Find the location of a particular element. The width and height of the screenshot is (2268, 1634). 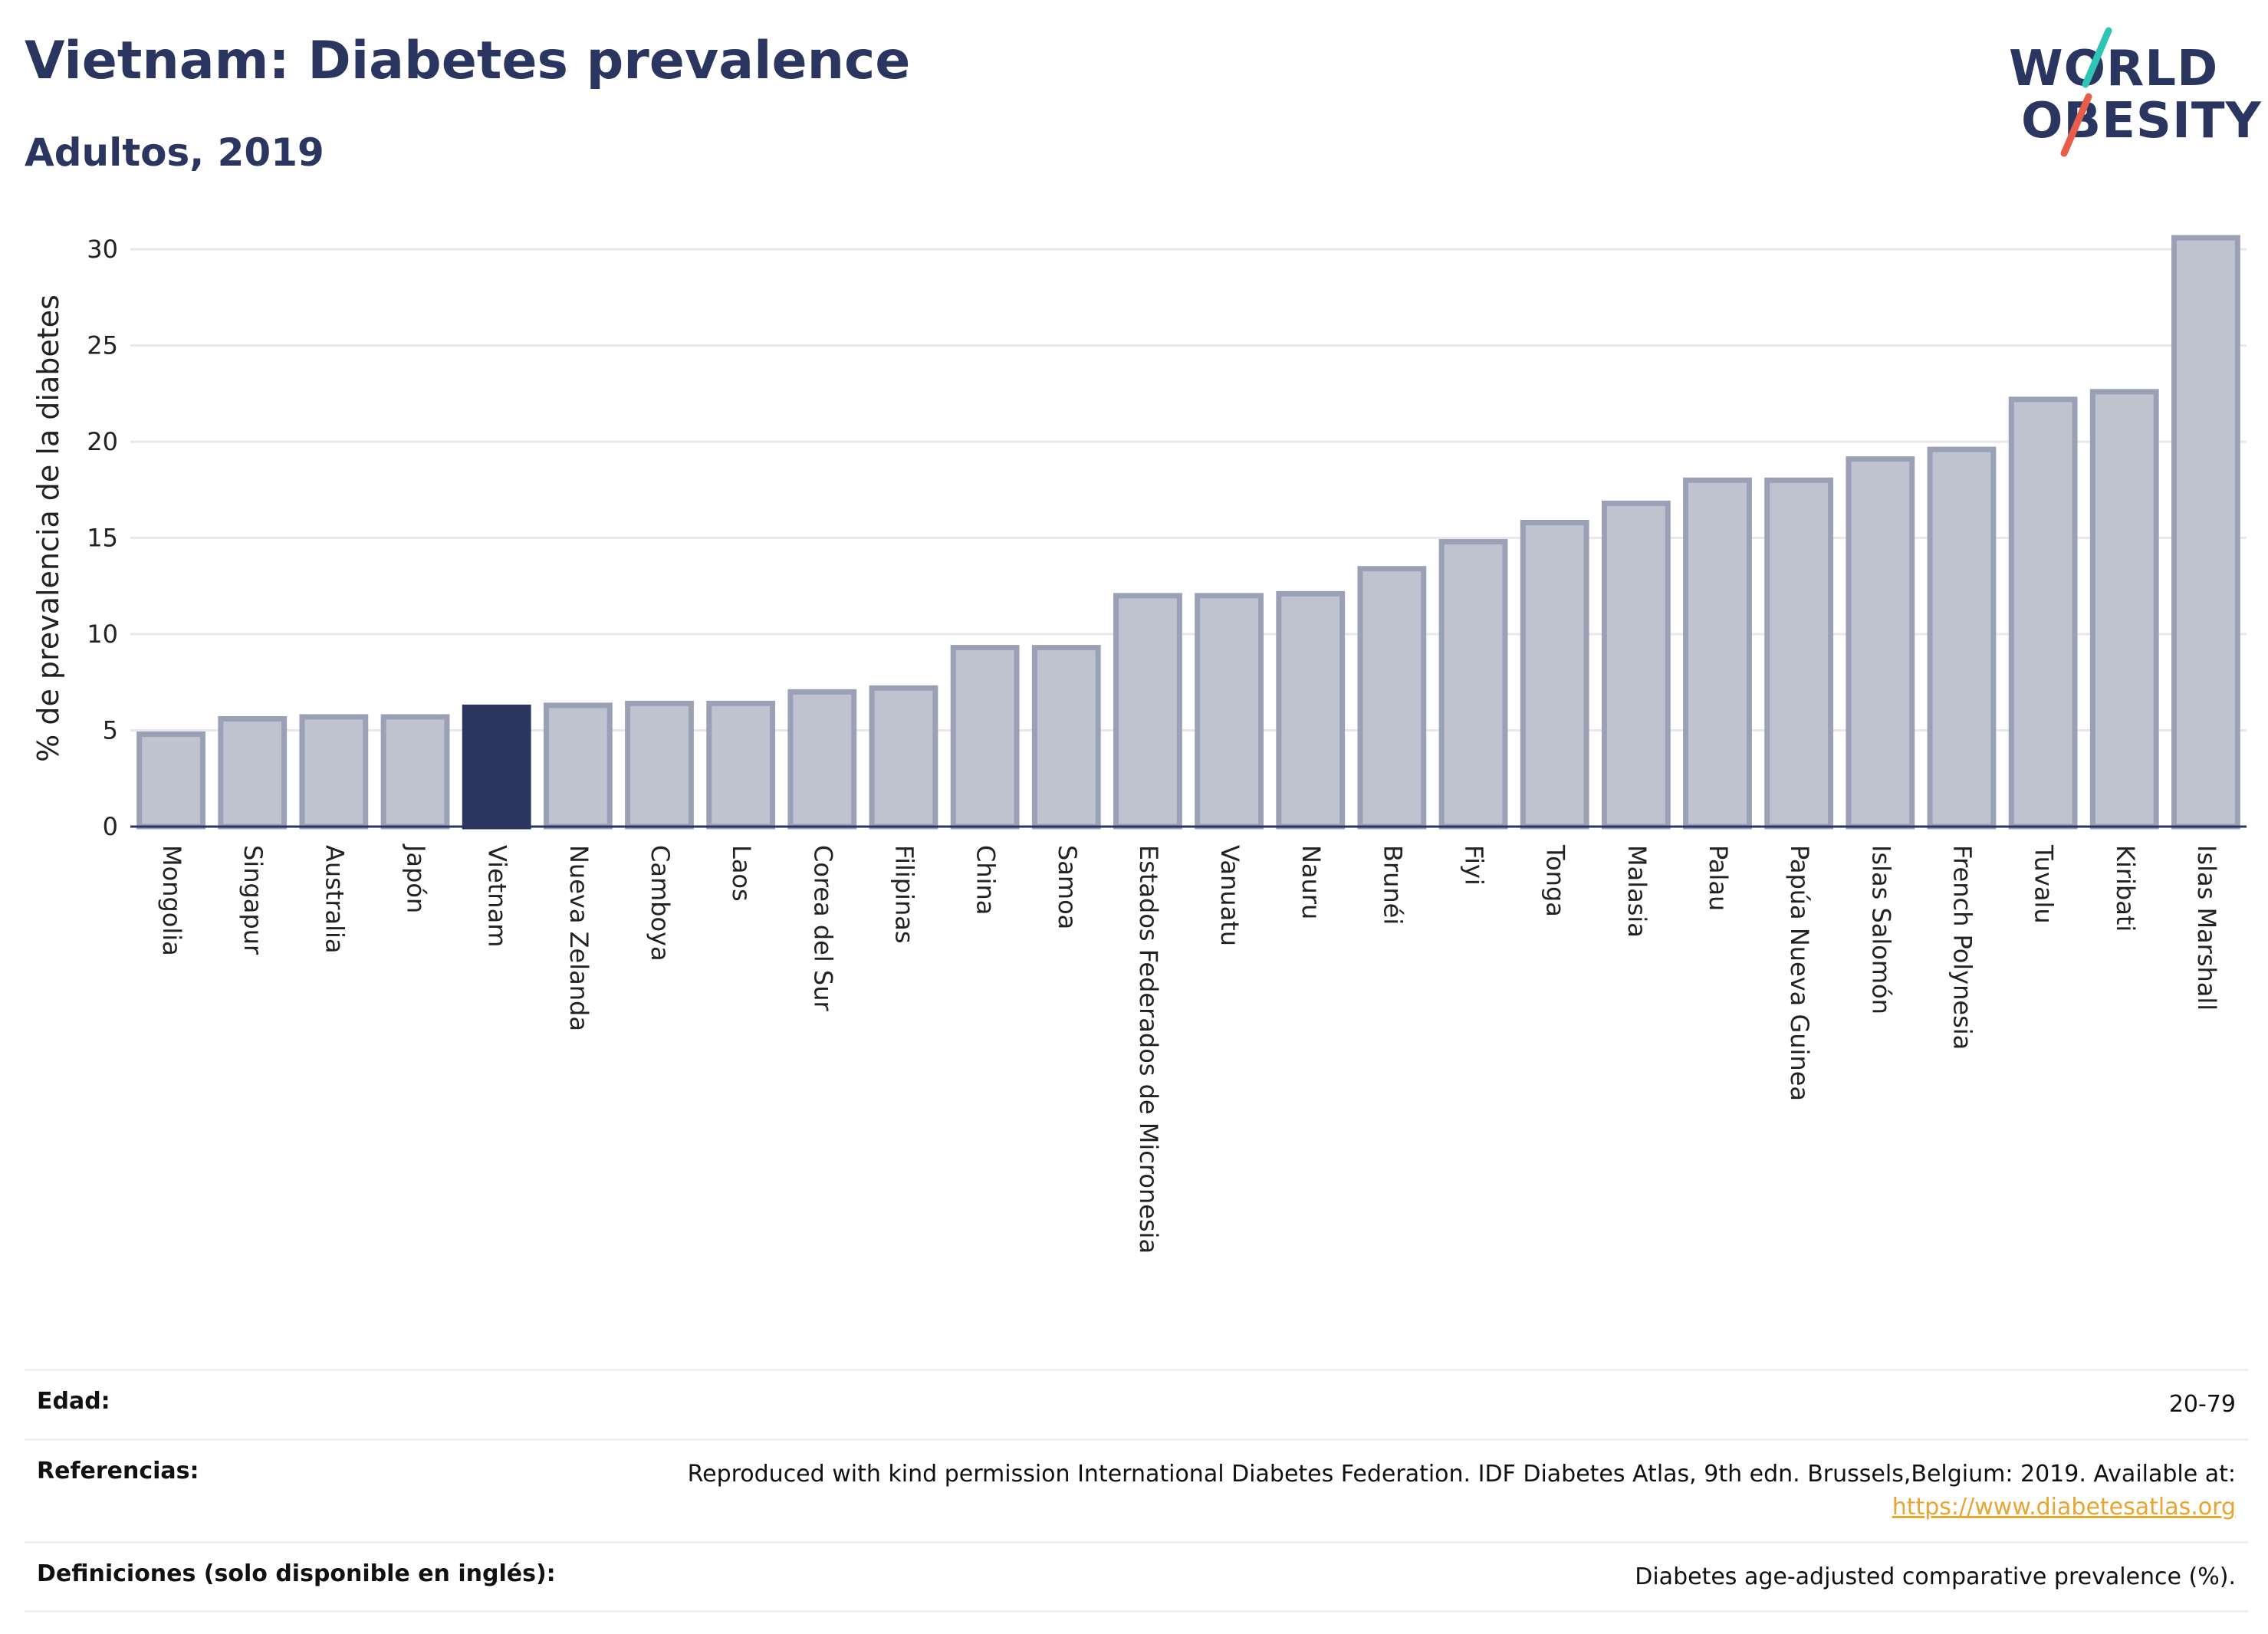

category-label: Nauru is located at coordinates (1311, 882).